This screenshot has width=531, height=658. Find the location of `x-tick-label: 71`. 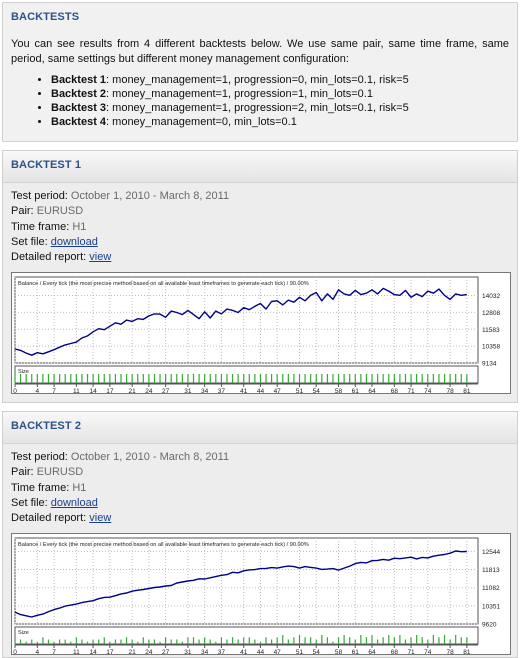

x-tick-label: 71 is located at coordinates (411, 651).